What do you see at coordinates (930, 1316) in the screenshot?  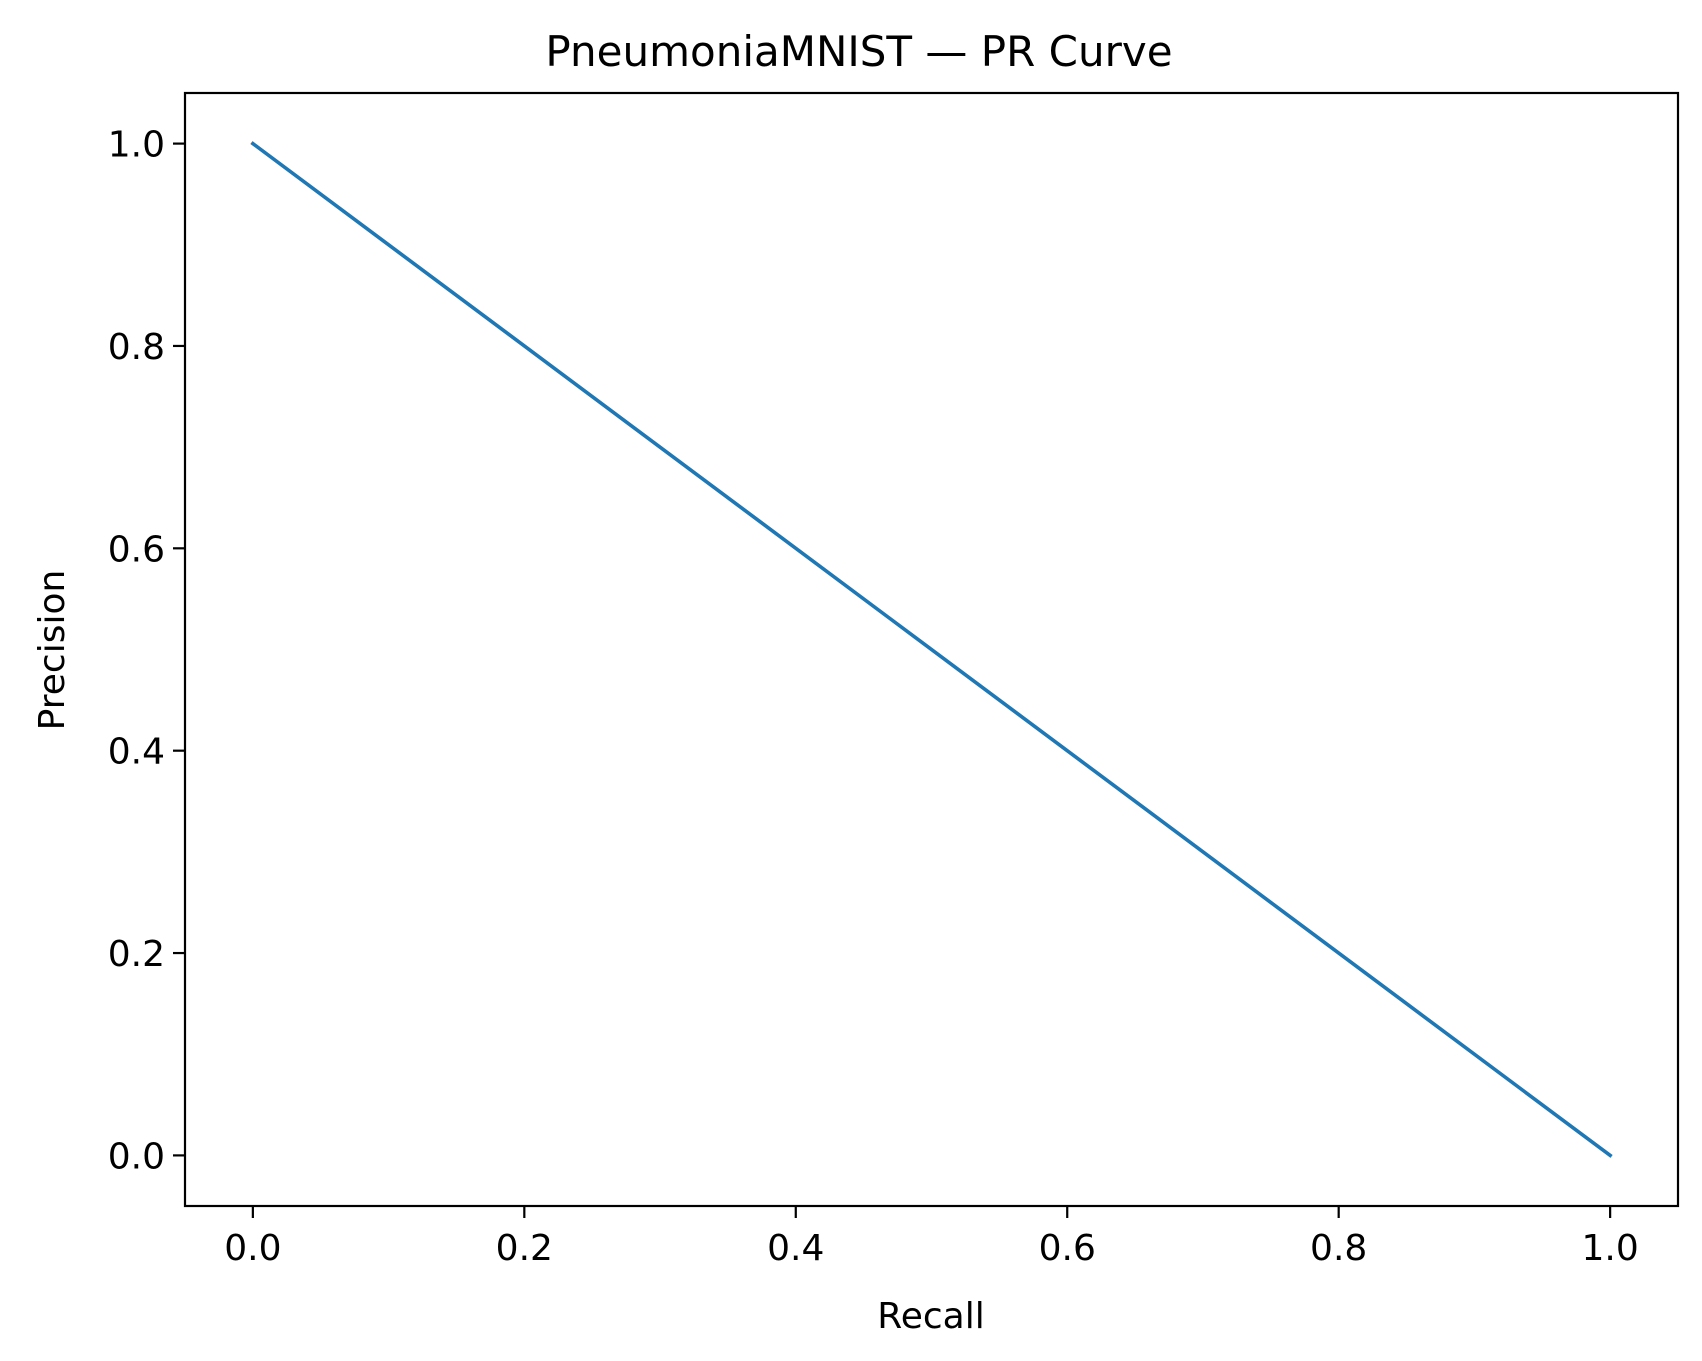 I see `x-axis-label: Recall` at bounding box center [930, 1316].